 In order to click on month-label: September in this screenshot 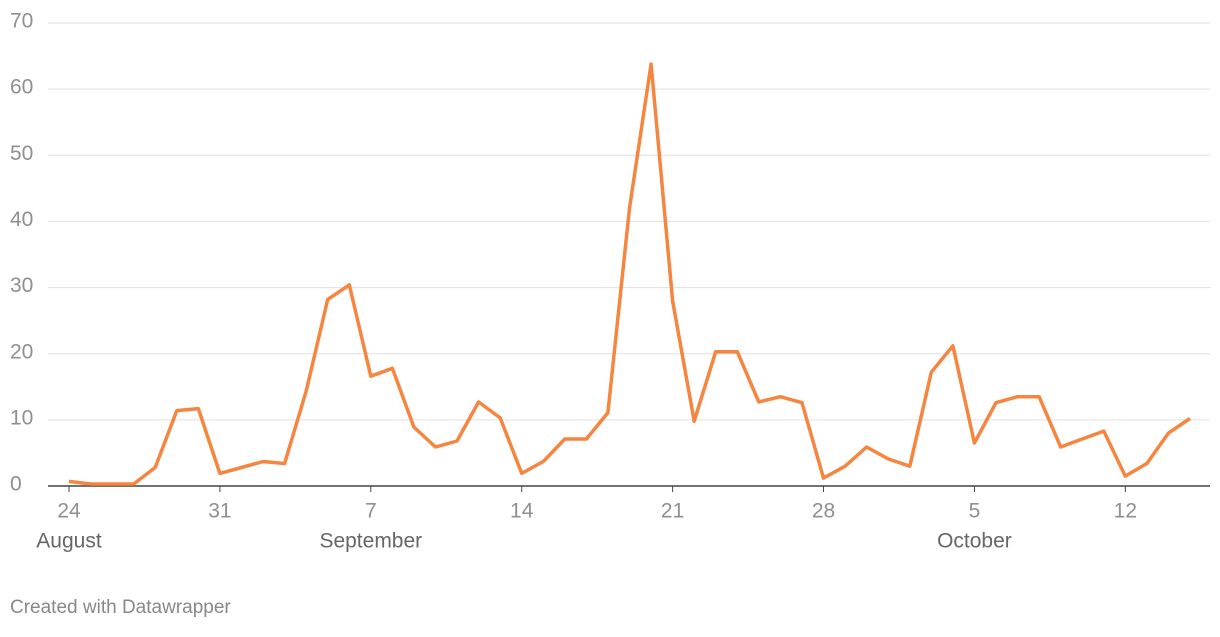, I will do `click(370, 541)`.